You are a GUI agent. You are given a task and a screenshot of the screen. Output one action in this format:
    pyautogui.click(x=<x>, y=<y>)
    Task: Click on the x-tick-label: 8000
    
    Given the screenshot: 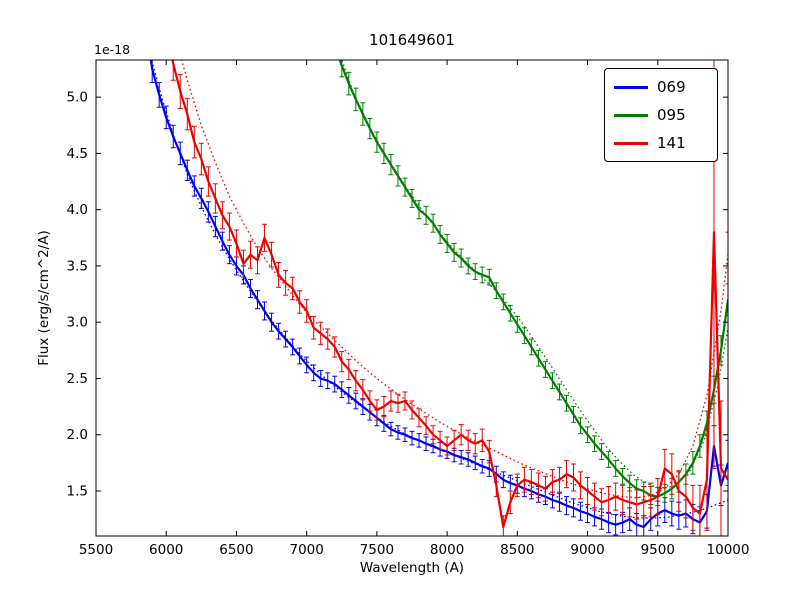 What is the action you would take?
    pyautogui.click(x=447, y=550)
    